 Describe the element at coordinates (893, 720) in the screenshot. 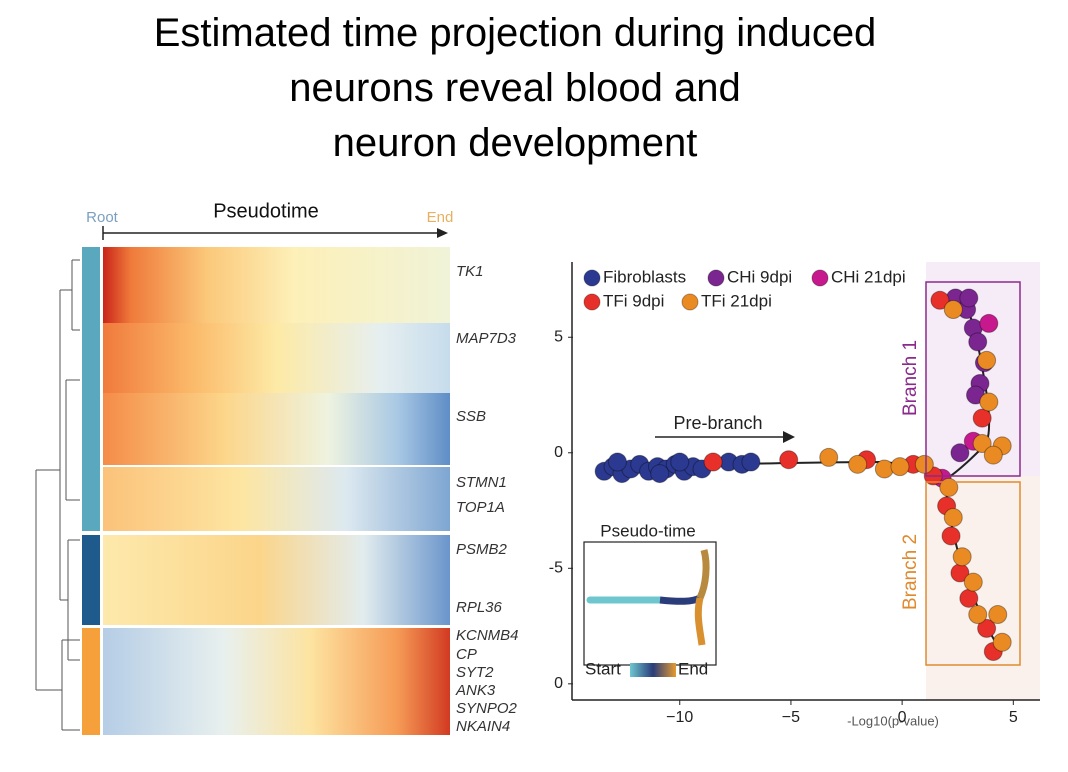

I see `x-axis-label: -Log10(p-value)` at that location.